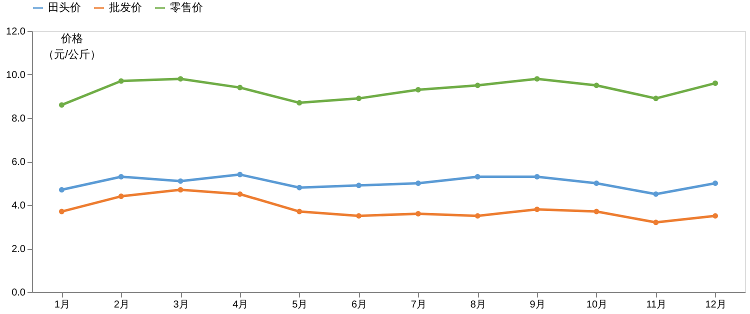 This screenshot has width=750, height=314. Describe the element at coordinates (16, 32) in the screenshot. I see `y-tick-label: 12.0` at that location.